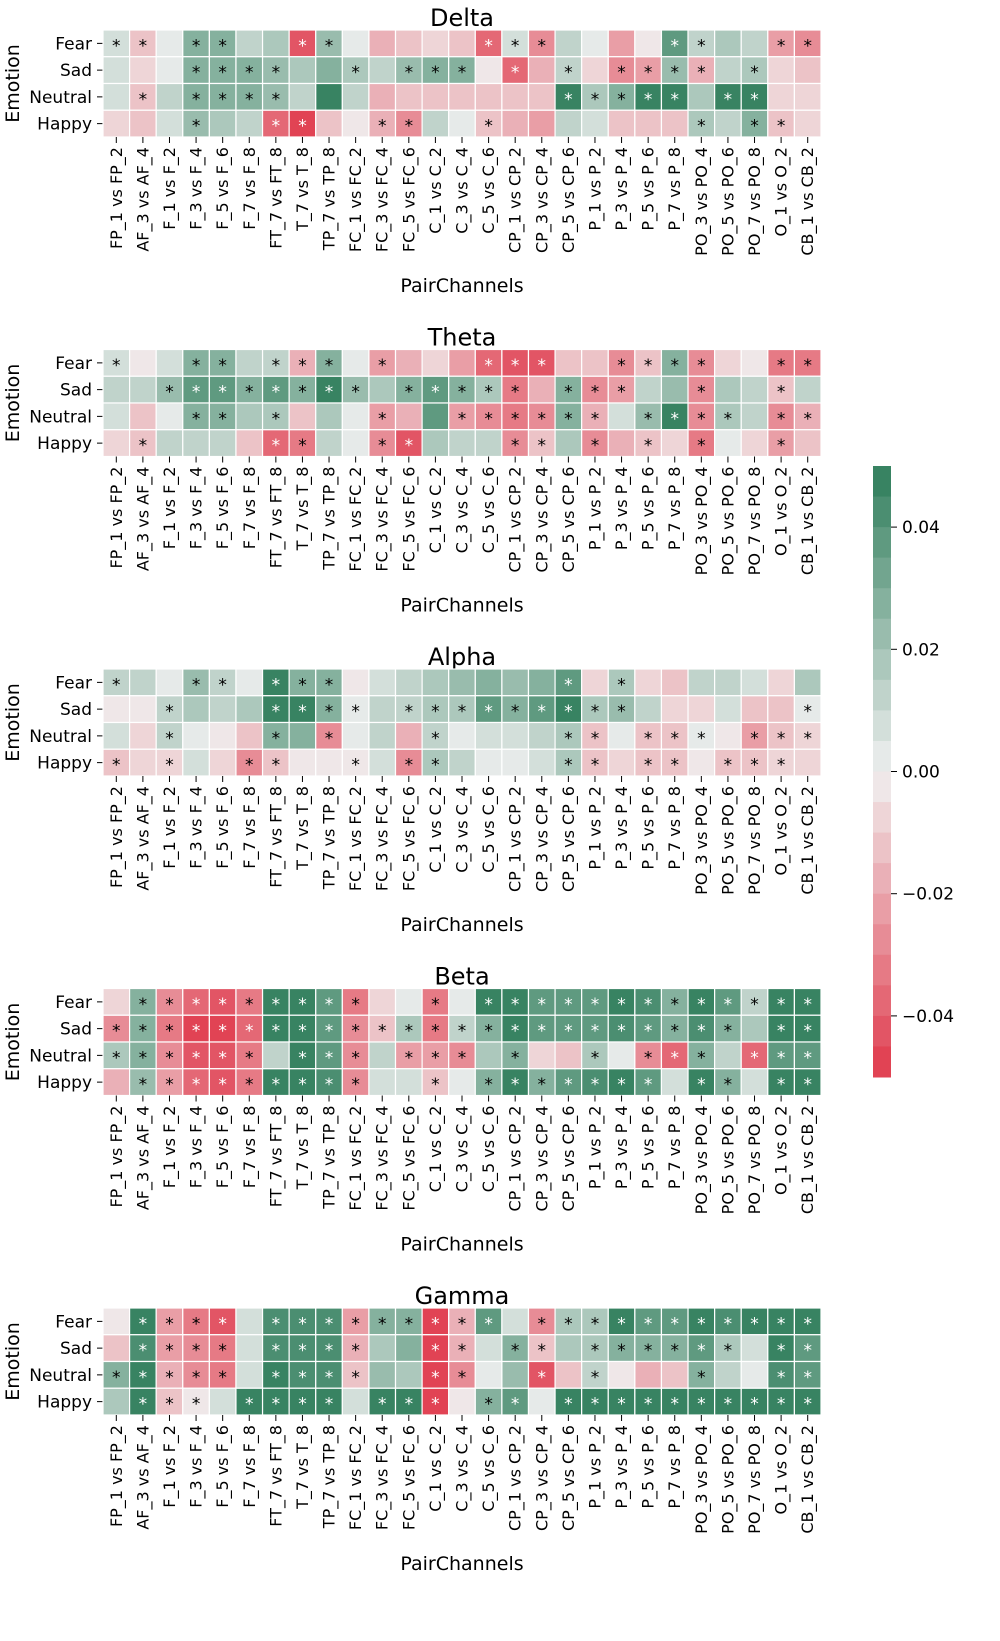 The height and width of the screenshot is (1641, 1000). I want to click on row-label-fear: Fear, so click(73, 1322).